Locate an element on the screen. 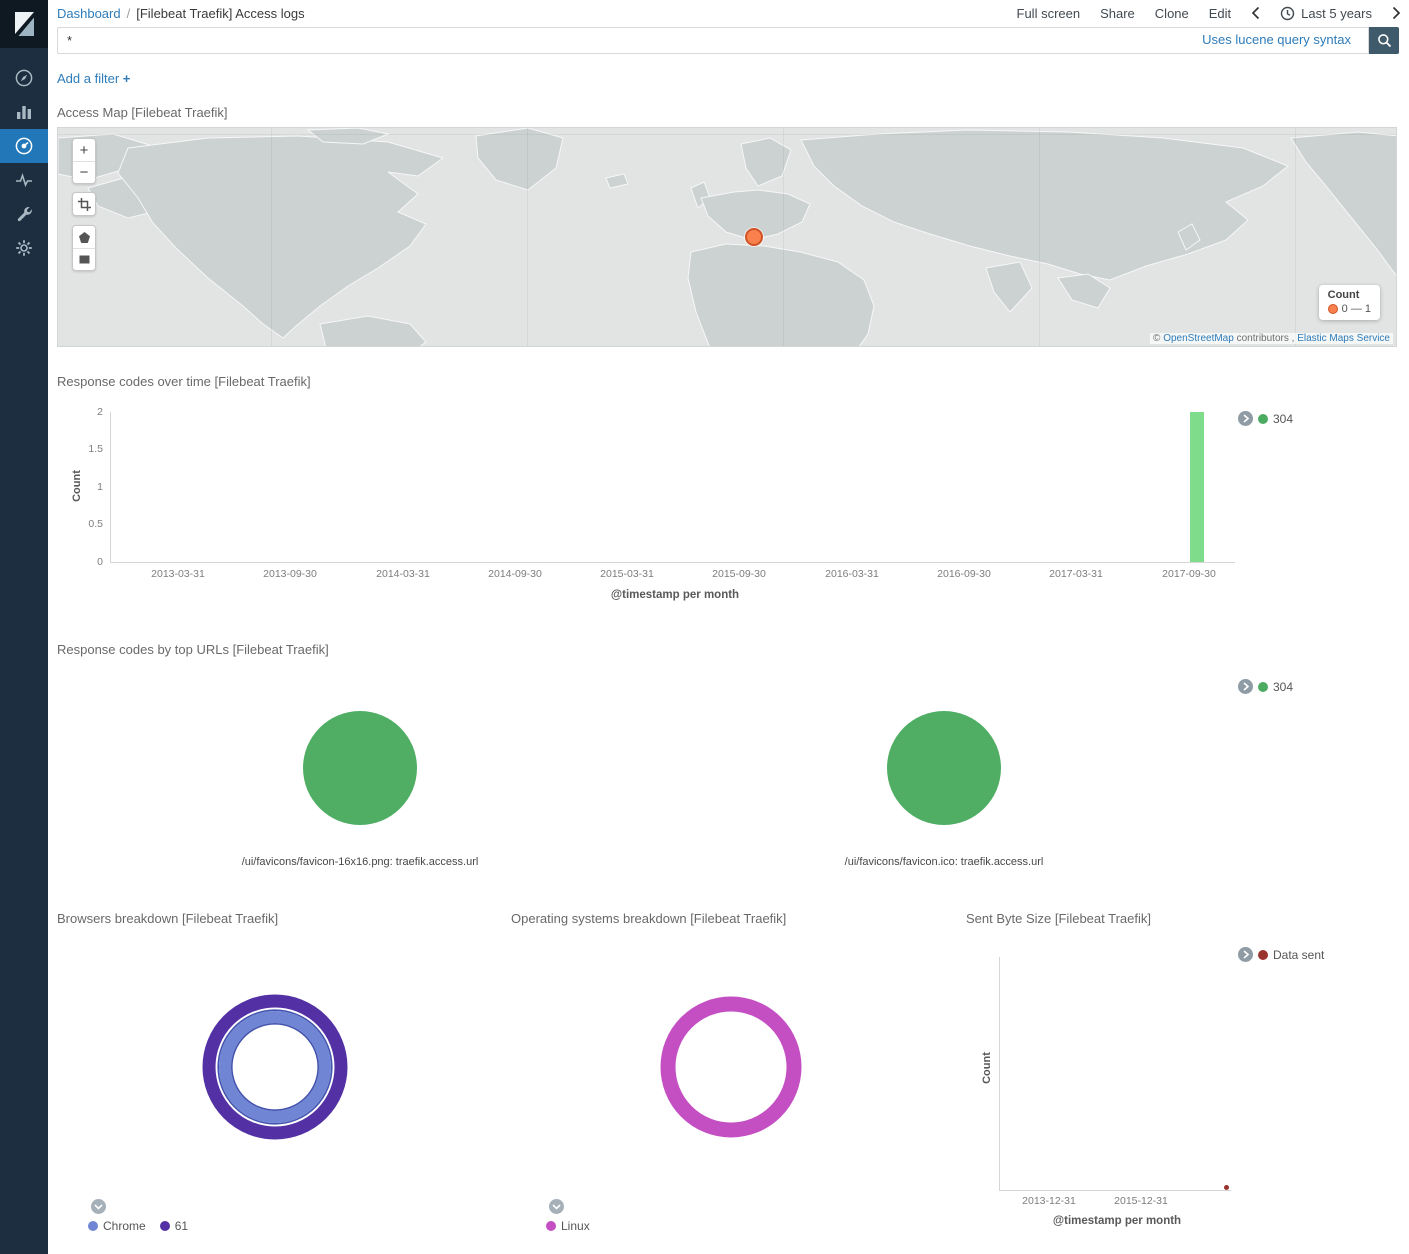 This screenshot has width=1409, height=1254. y-tick: 0 is located at coordinates (100, 562).